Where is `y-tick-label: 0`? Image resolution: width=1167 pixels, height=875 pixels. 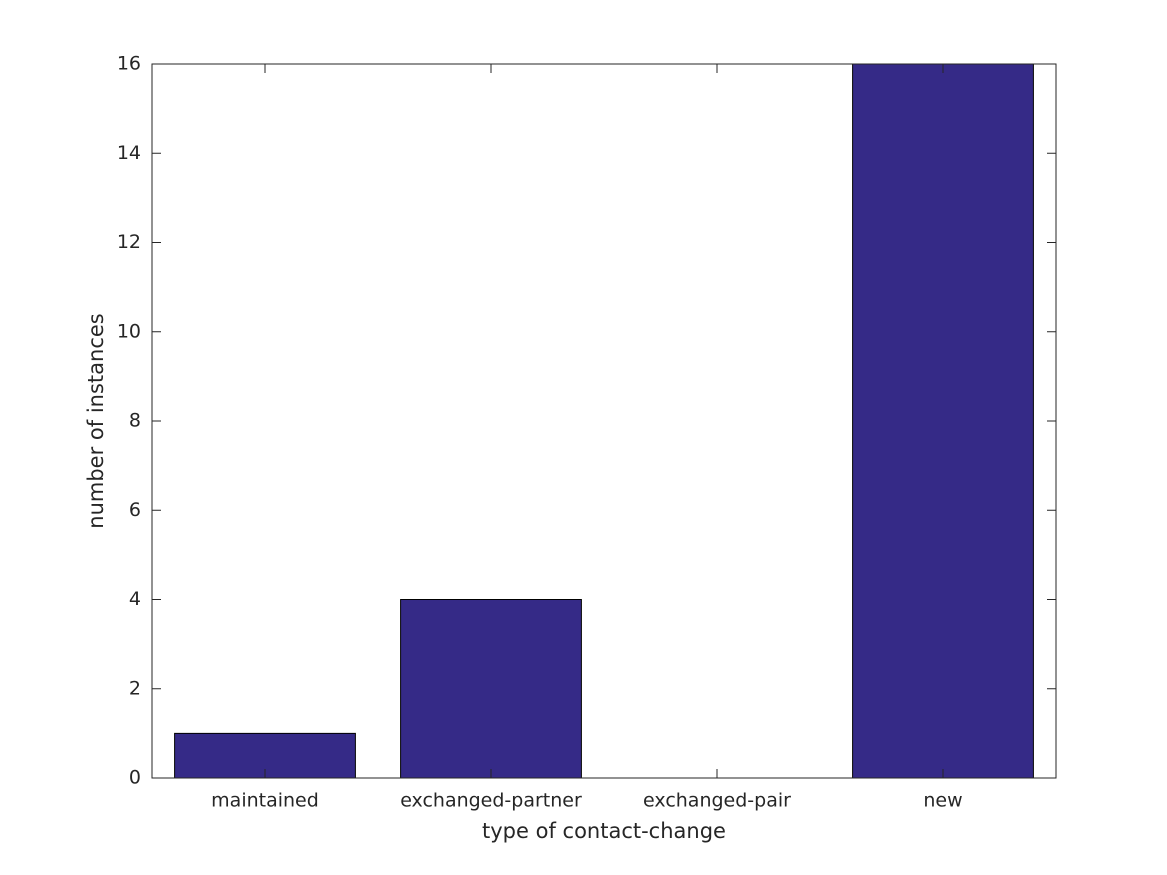 y-tick-label: 0 is located at coordinates (135, 778).